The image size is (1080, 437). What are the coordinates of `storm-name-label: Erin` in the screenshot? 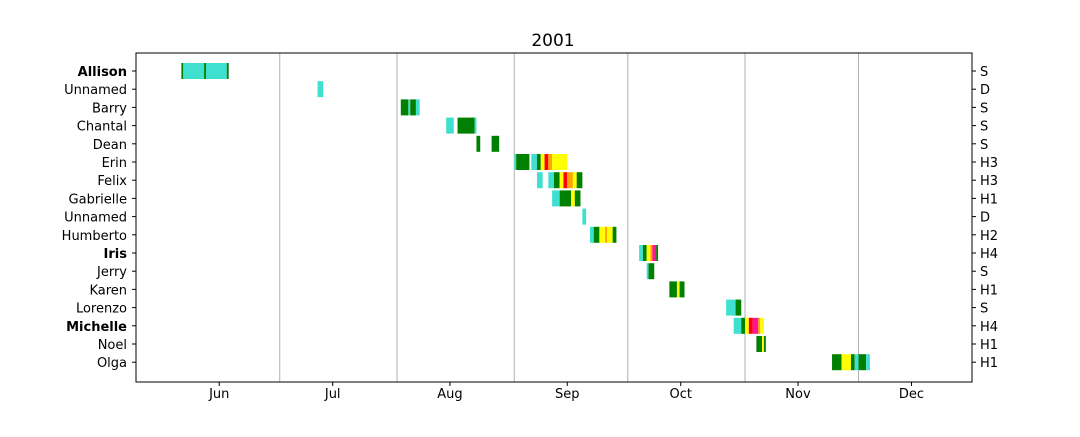 It's located at (114, 163).